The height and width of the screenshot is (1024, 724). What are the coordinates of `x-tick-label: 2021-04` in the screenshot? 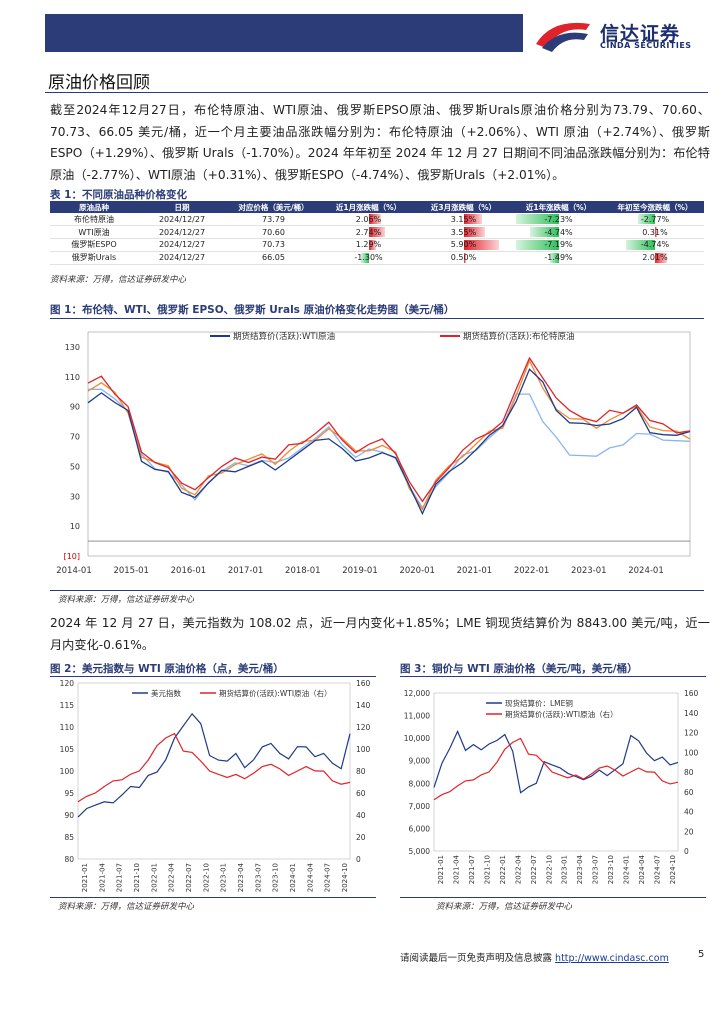 It's located at (102, 877).